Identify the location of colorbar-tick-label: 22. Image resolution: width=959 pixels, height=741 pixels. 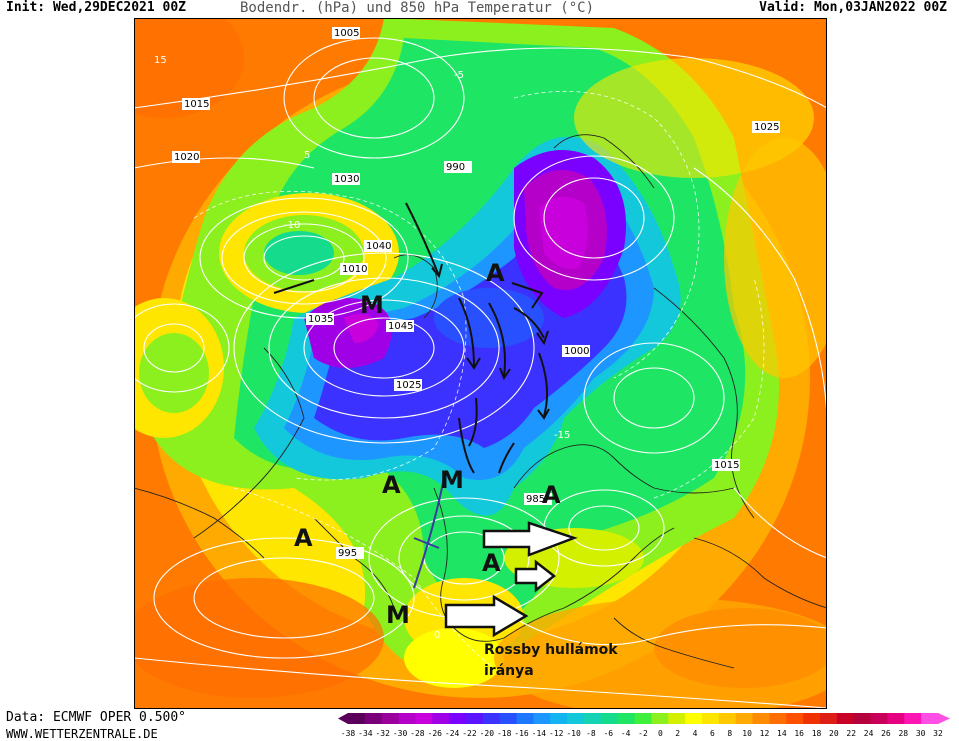
(851, 733).